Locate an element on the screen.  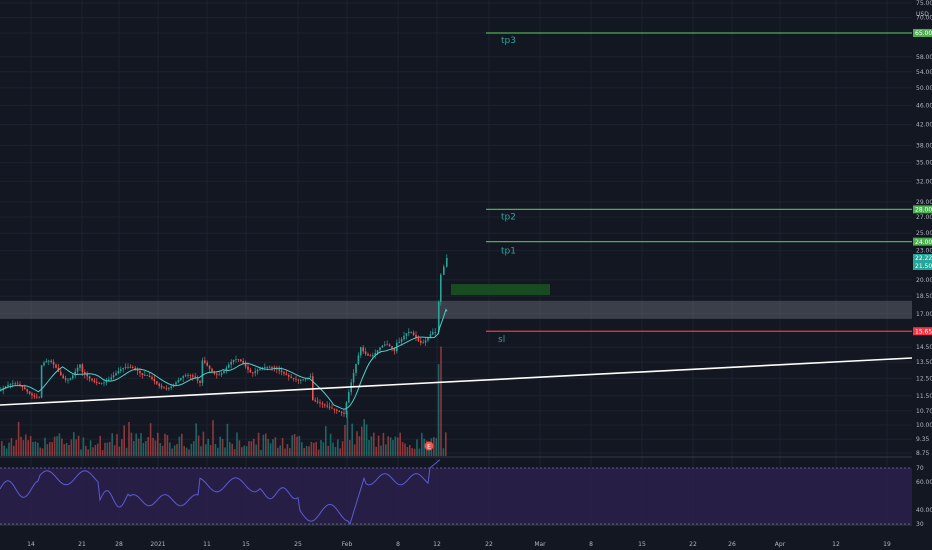
y-tick-label: 17.00 is located at coordinates (924, 314).